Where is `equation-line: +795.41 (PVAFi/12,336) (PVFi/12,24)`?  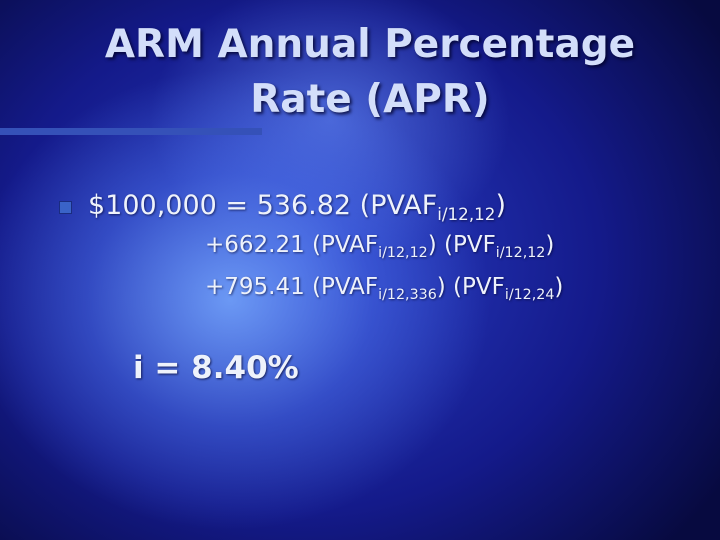
equation-line: +795.41 (PVAFi/12,336) (PVFi/12,24) is located at coordinates (384, 288).